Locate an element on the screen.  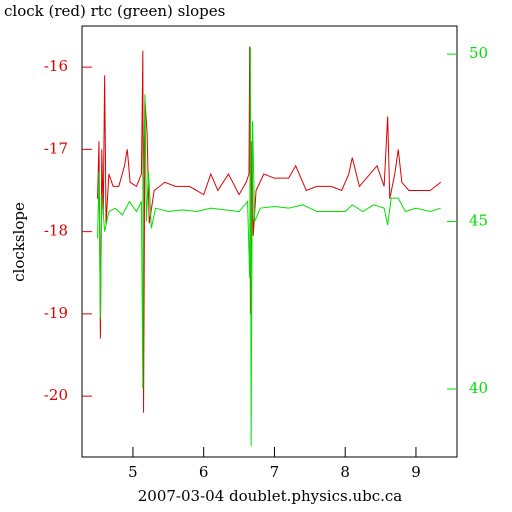
y-tick-label: -19 is located at coordinates (56, 313).